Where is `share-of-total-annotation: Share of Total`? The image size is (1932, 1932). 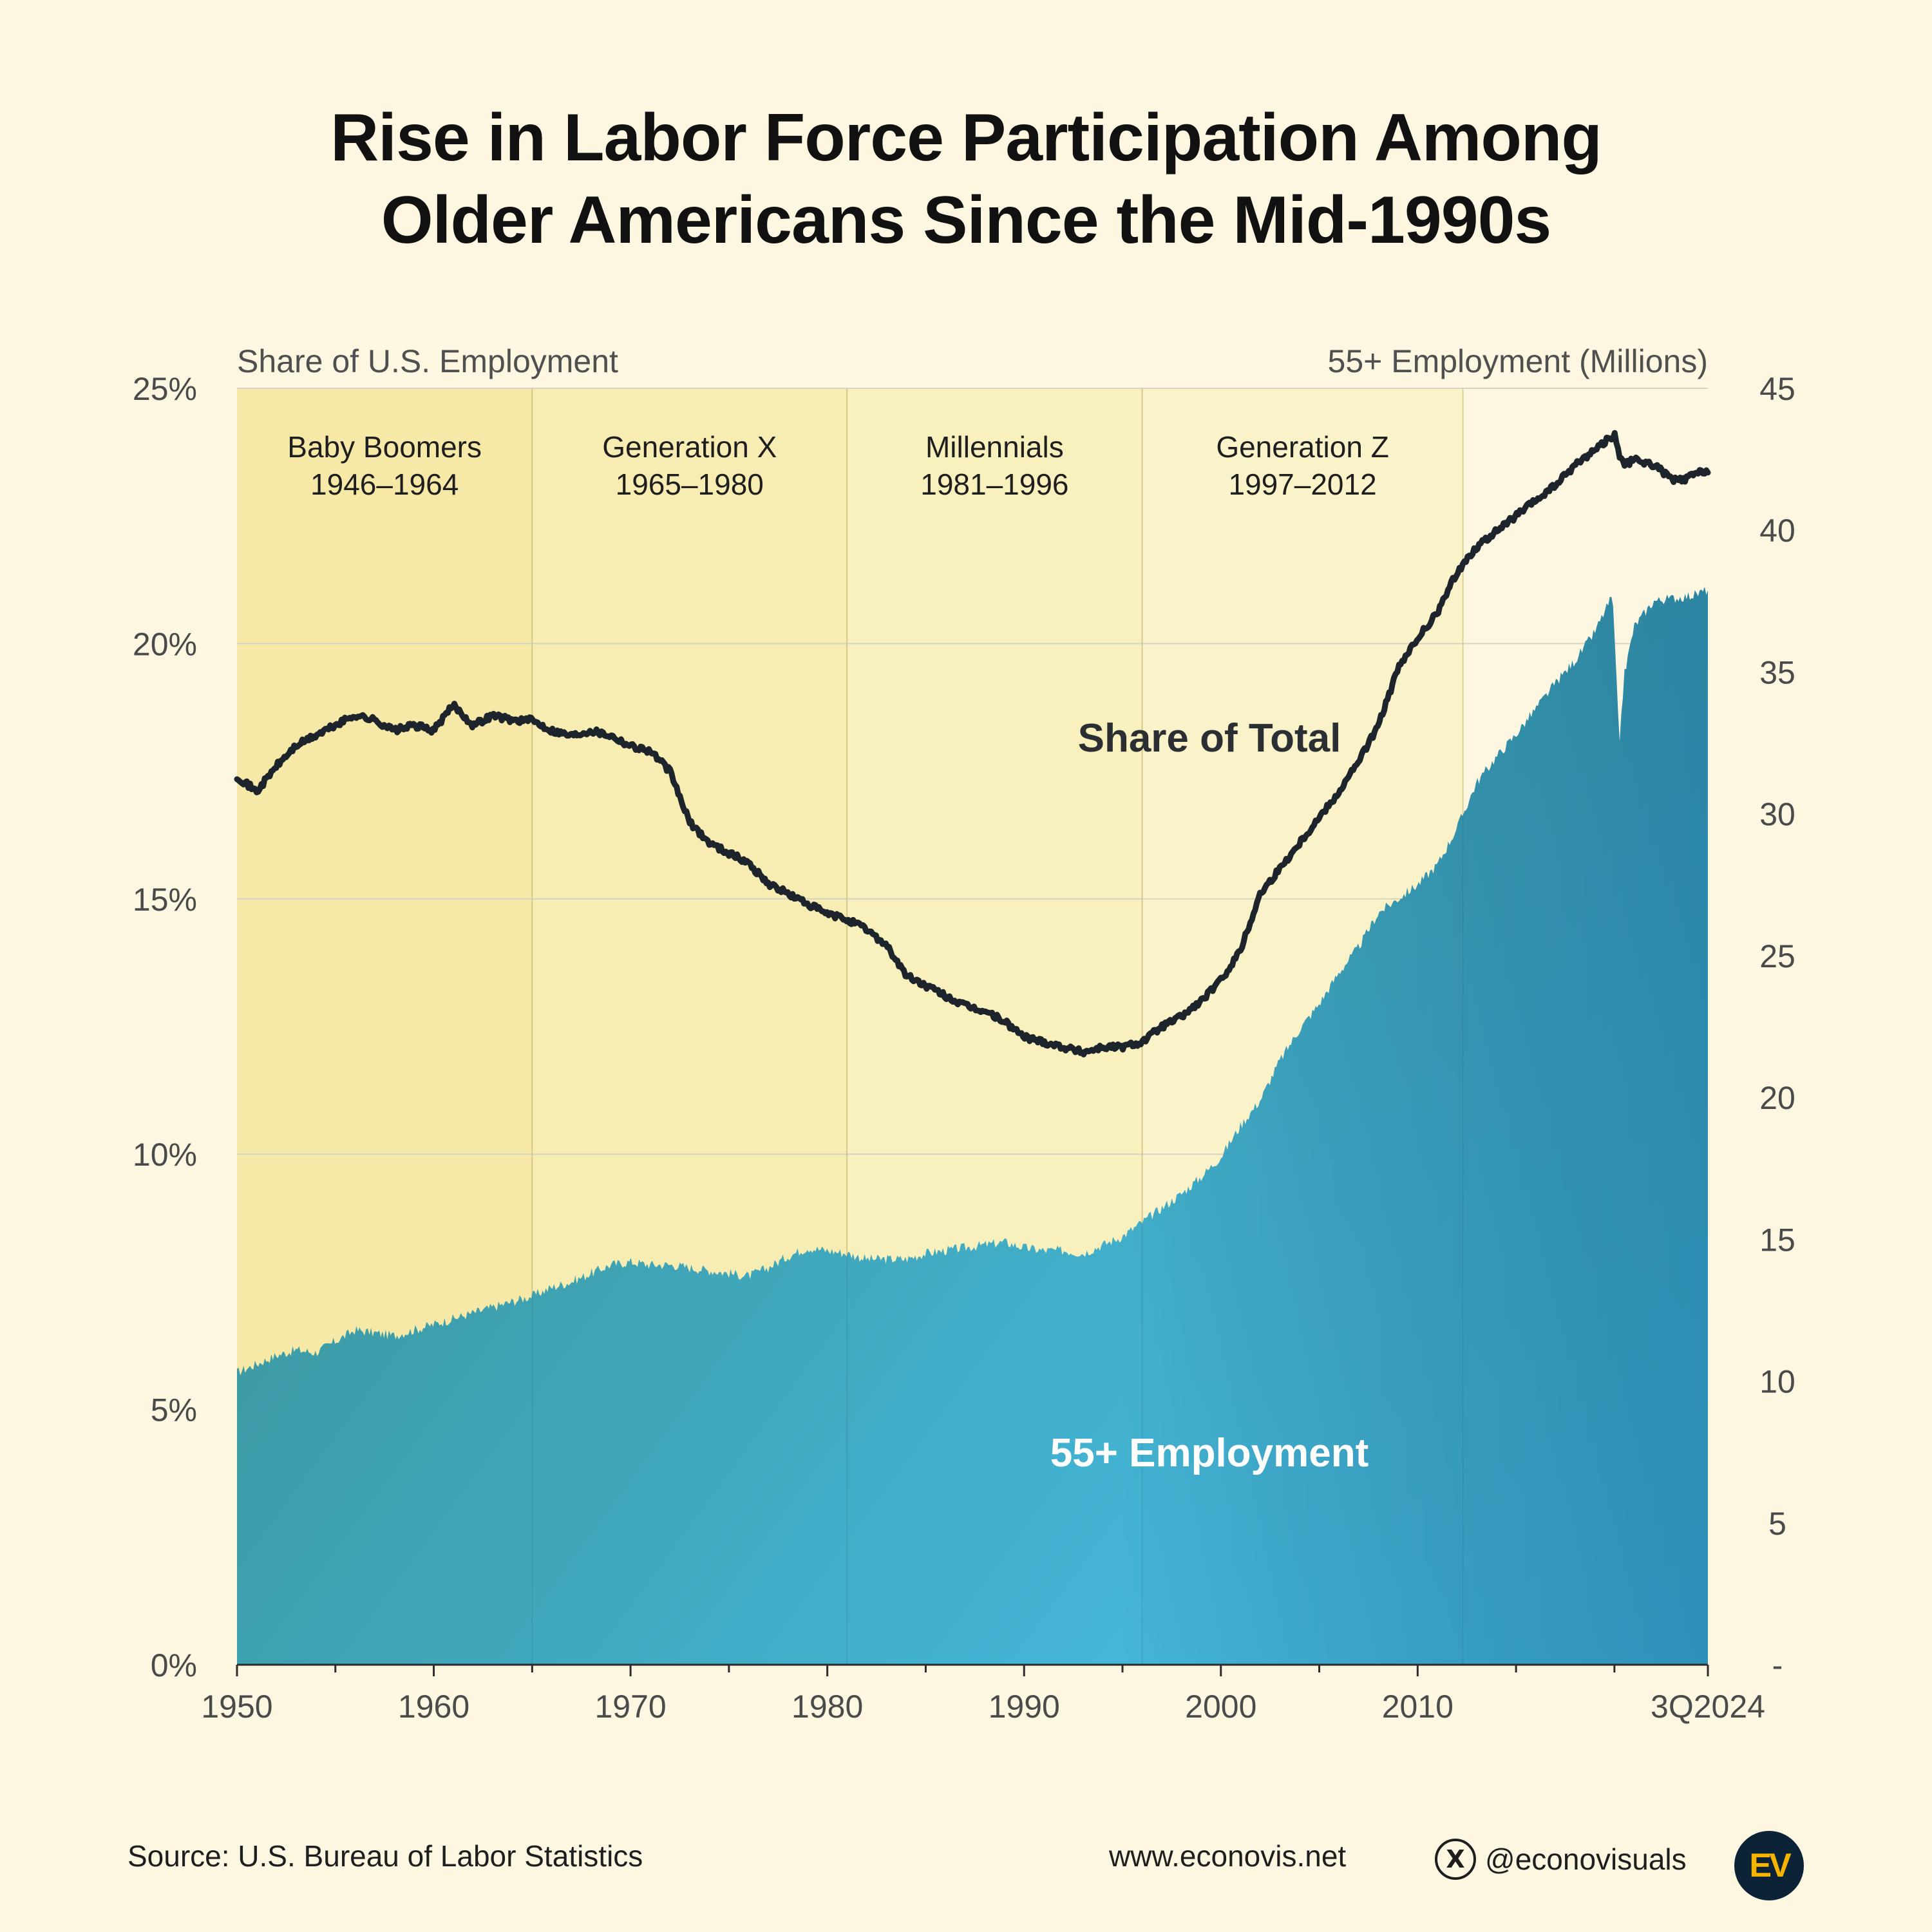
share-of-total-annotation: Share of Total is located at coordinates (1209, 739).